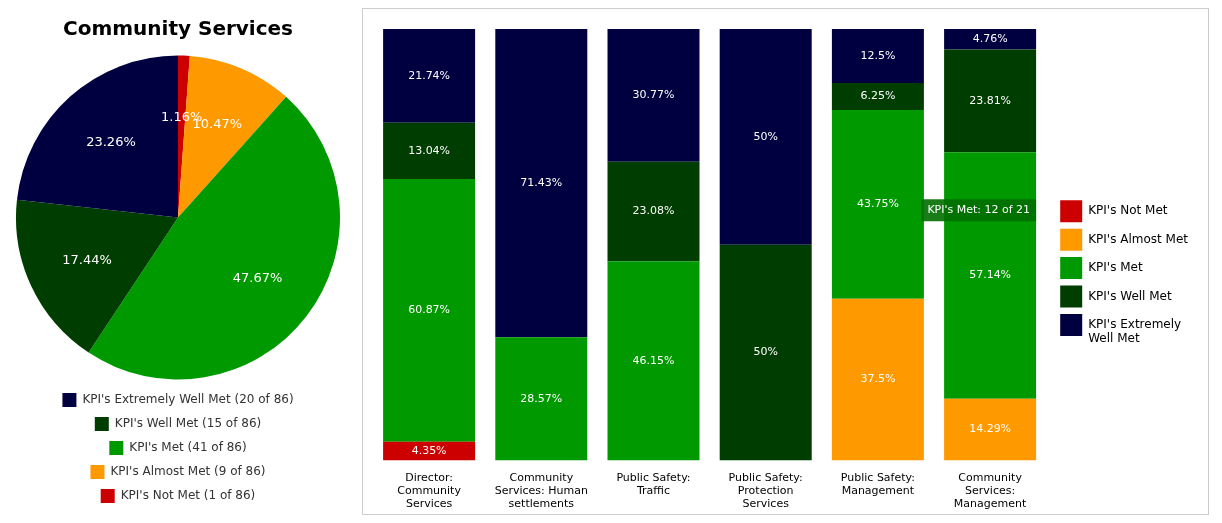 Image resolution: width=1222 pixels, height=523 pixels. I want to click on legend-label: KPI's Met, so click(1115, 267).